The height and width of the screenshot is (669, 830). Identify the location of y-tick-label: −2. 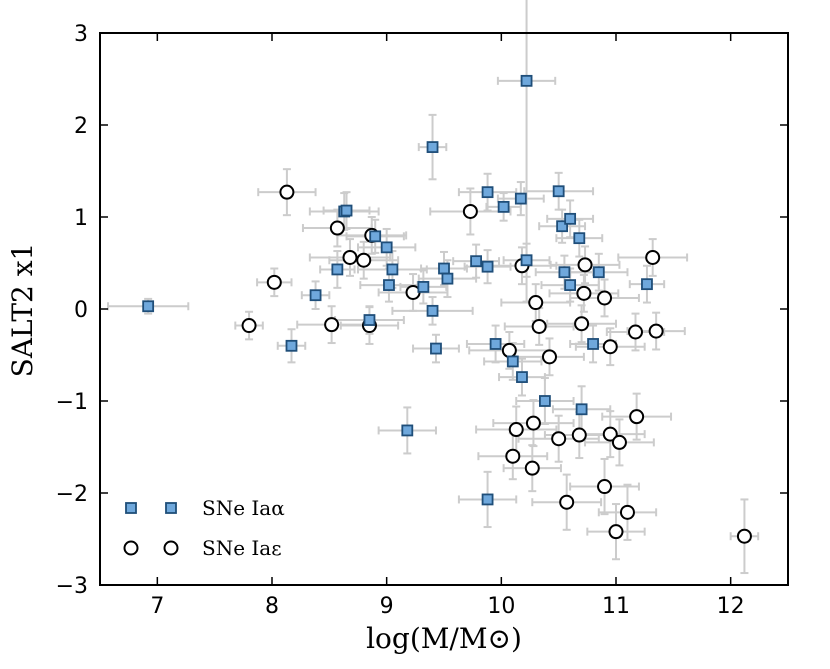
(72, 494).